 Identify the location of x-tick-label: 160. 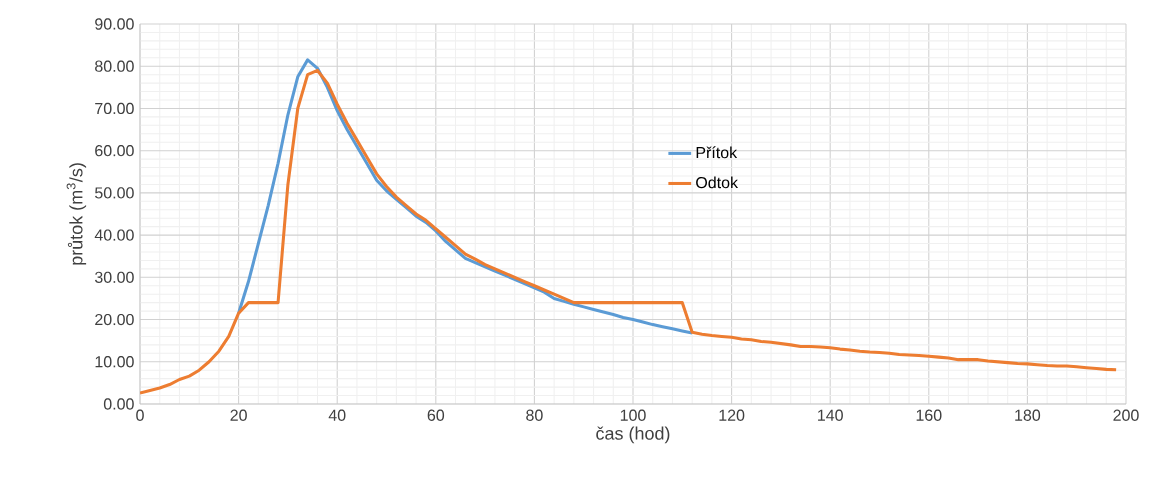
(929, 415).